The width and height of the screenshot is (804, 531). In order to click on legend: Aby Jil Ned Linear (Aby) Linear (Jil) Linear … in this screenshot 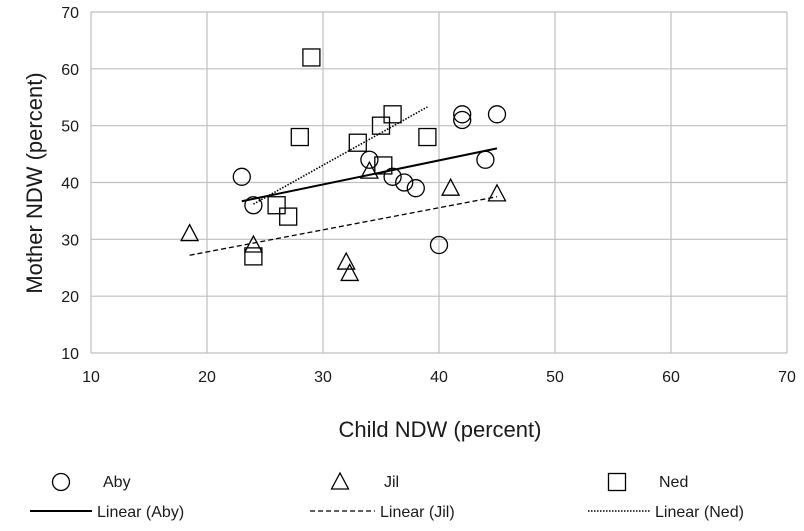, I will do `click(387, 496)`.